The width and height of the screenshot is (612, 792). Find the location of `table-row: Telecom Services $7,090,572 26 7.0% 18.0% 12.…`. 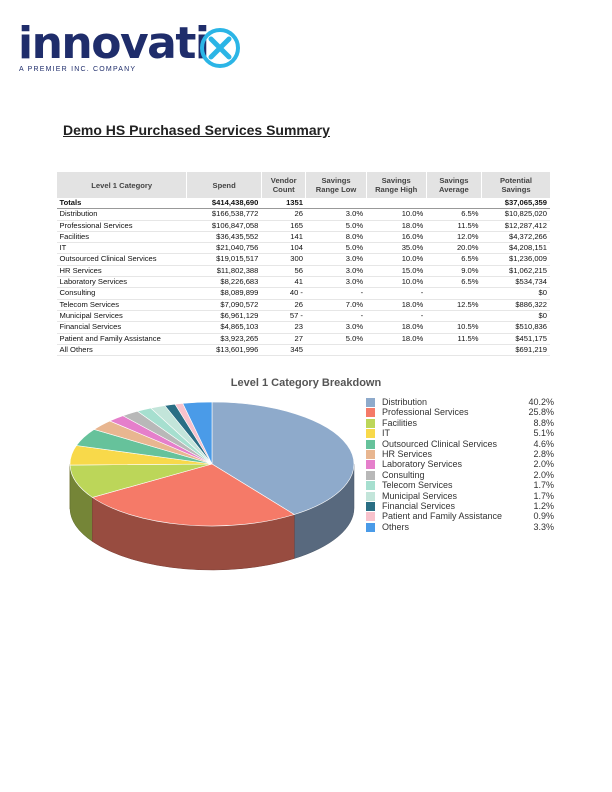

table-row: Telecom Services $7,090,572 26 7.0% 18.0% 12.… is located at coordinates (303, 305).